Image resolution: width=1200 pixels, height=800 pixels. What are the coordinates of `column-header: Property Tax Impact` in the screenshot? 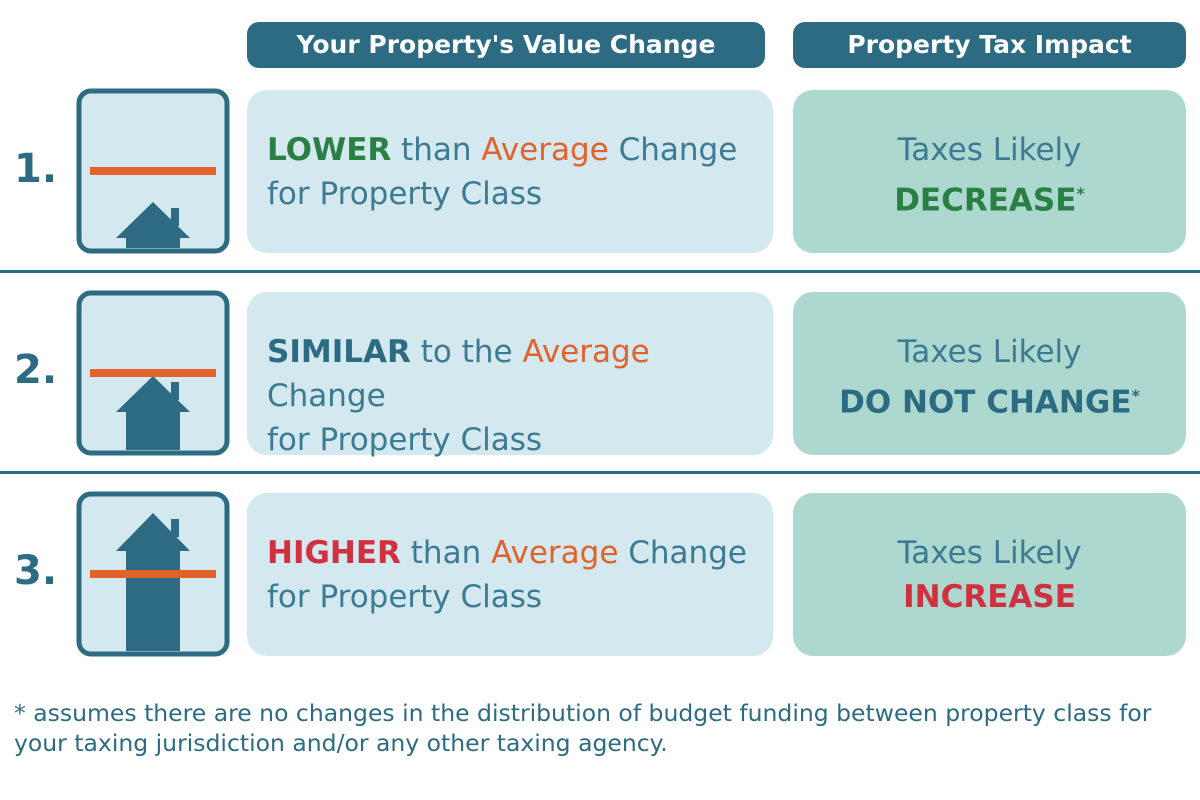 It's located at (989, 45).